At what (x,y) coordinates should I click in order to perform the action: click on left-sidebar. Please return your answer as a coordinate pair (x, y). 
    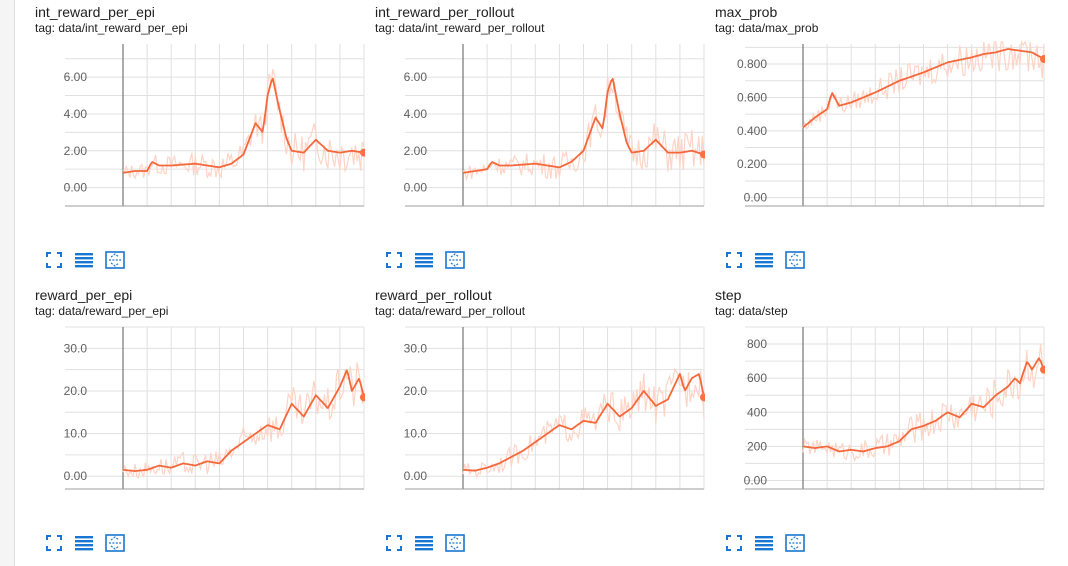
    Looking at the image, I should click on (7, 283).